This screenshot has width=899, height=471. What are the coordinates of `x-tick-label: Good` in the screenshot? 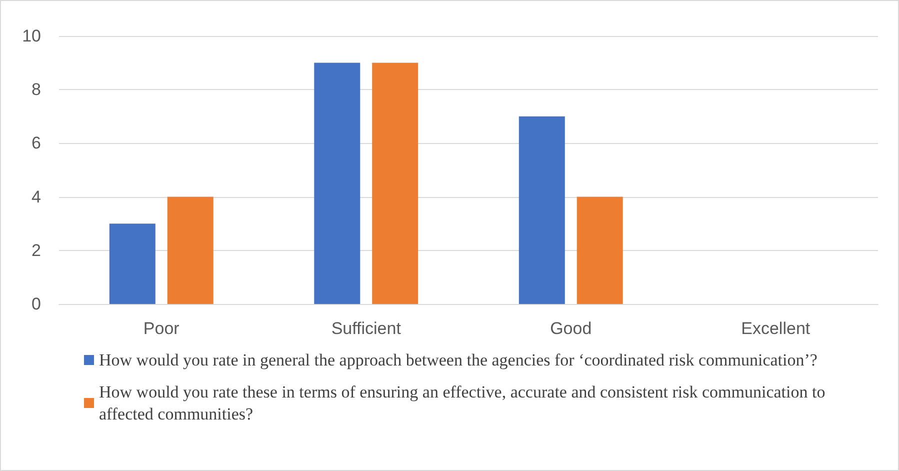 It's located at (571, 328).